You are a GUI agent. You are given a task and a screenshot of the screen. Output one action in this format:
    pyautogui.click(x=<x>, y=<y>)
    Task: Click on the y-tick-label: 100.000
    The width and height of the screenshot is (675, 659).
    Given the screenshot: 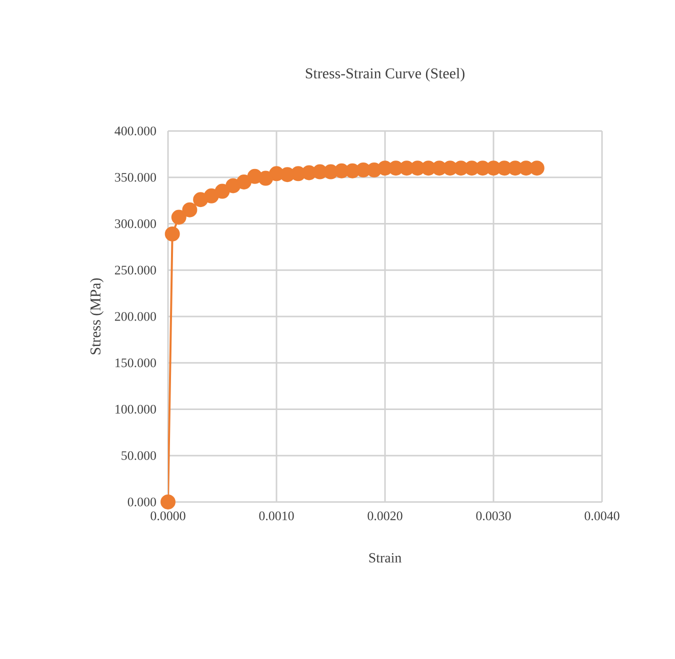 What is the action you would take?
    pyautogui.click(x=136, y=409)
    